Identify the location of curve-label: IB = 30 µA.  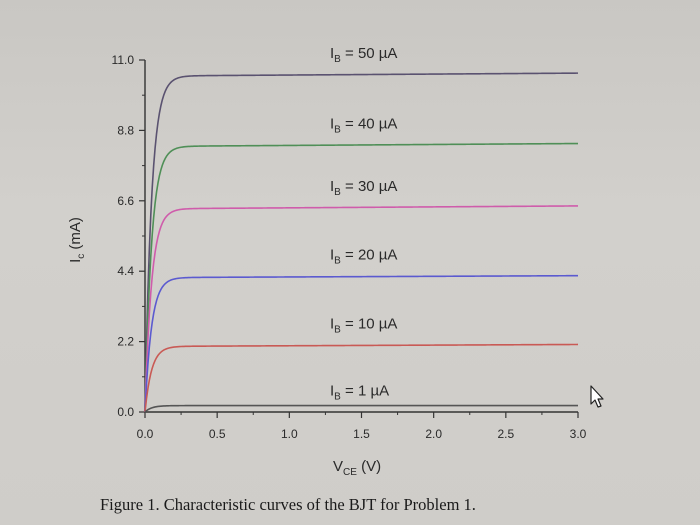
(363, 188).